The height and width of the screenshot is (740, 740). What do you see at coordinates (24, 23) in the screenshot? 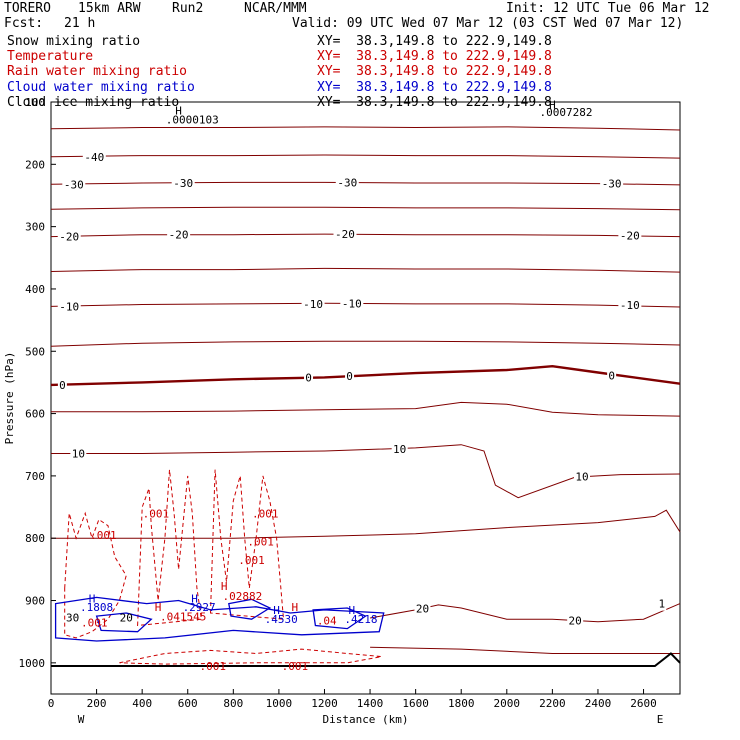
I see `fcst-label: Fcst:` at bounding box center [24, 23].